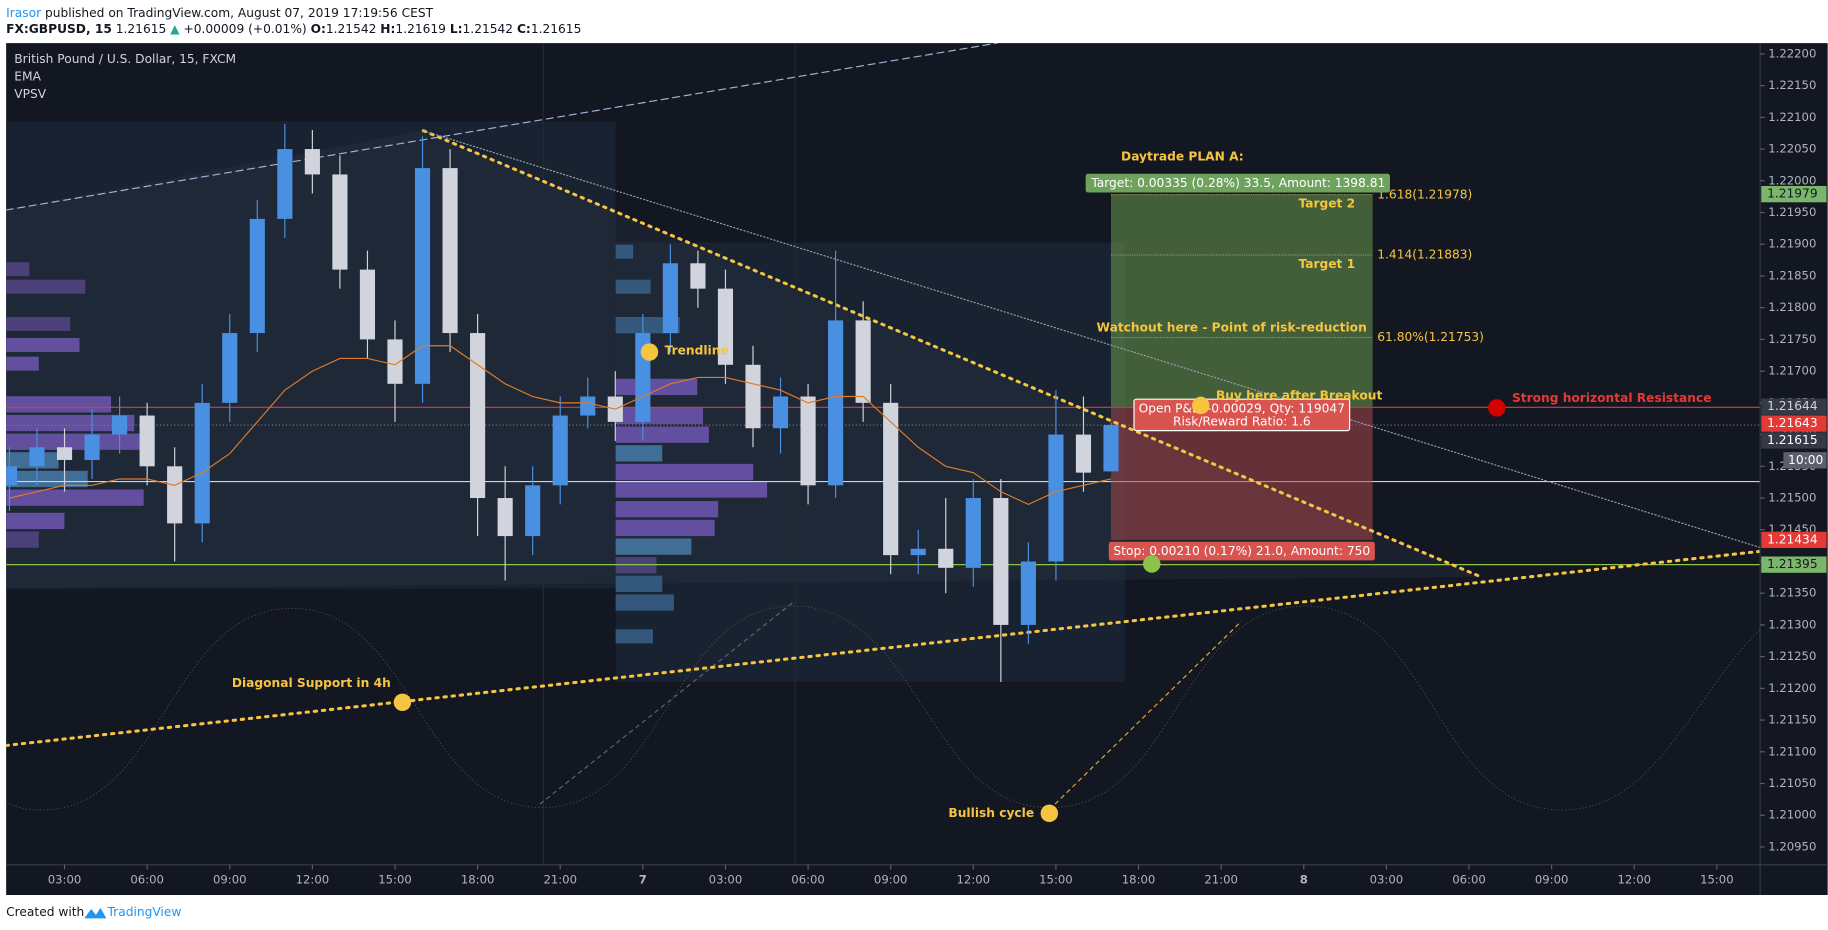 The image size is (1828, 930). I want to click on y-tick-label: 1.21000, so click(1792, 815).